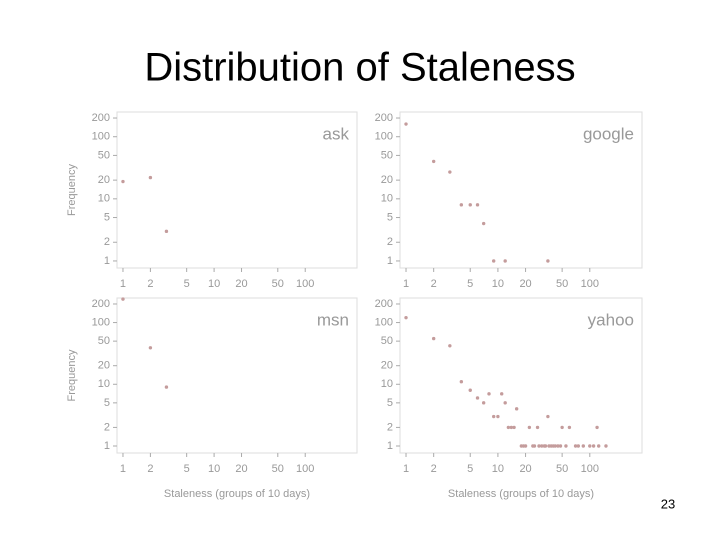 Image resolution: width=720 pixels, height=540 pixels. I want to click on panel-label: yahoo, so click(611, 319).